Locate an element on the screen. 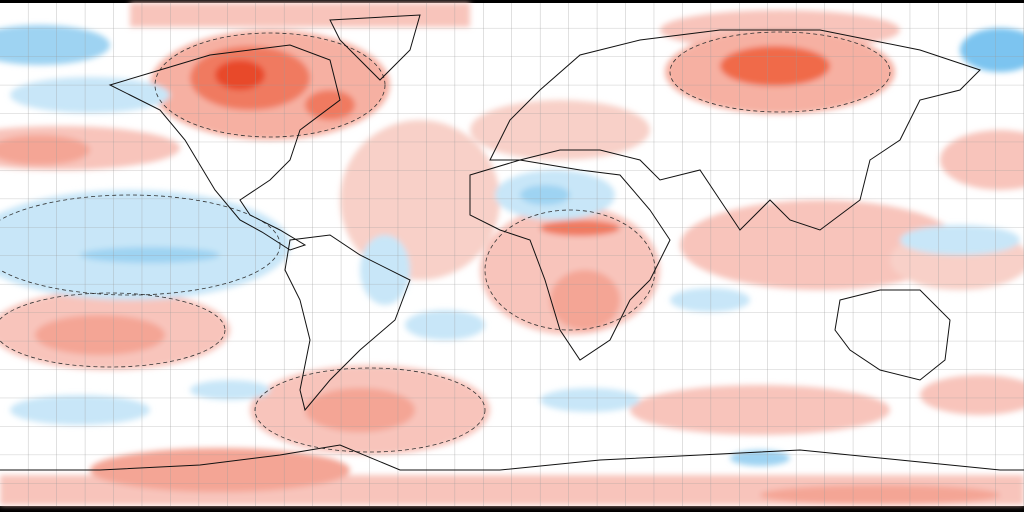 This screenshot has height=512, width=1024. australia is located at coordinates (892, 335).